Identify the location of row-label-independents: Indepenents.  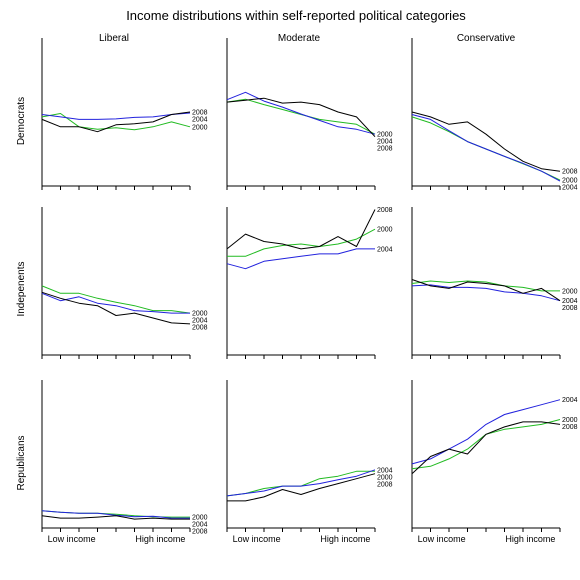
(21, 288).